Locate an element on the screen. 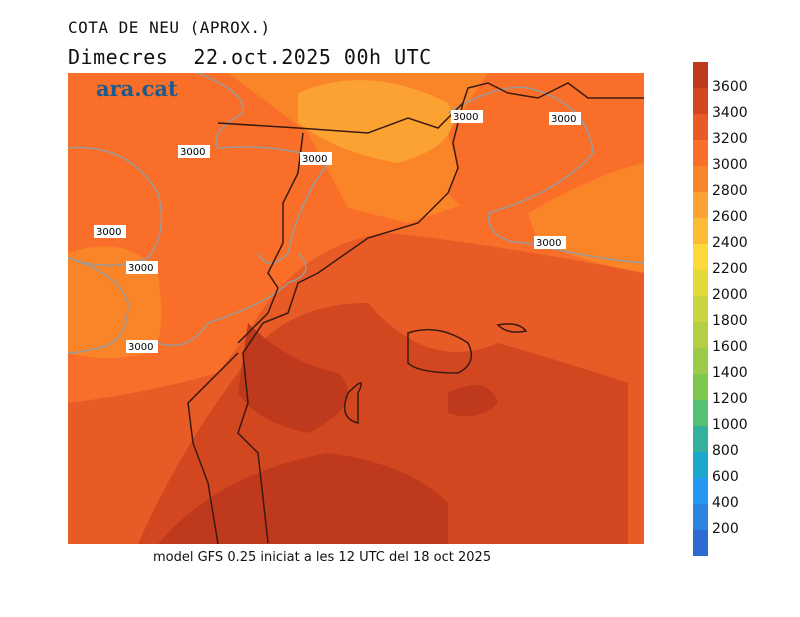 The height and width of the screenshot is (617, 800). colorbar-label: 800 is located at coordinates (725, 451).